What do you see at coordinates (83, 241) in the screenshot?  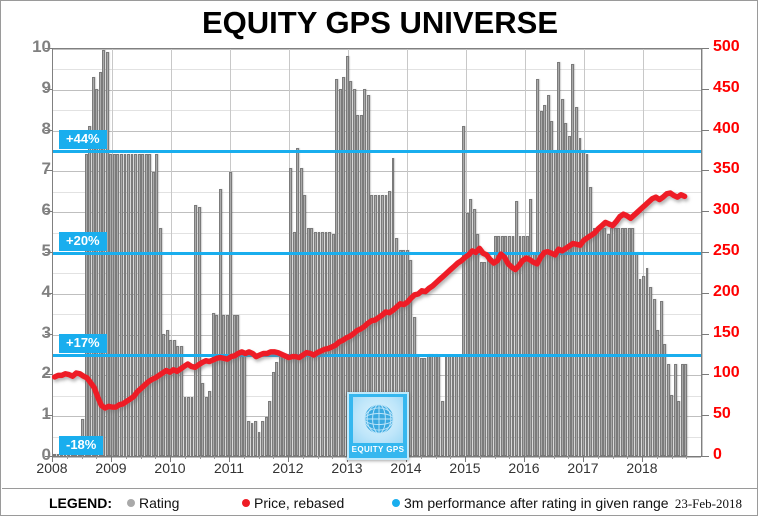 I see `annotation-label: +20%` at bounding box center [83, 241].